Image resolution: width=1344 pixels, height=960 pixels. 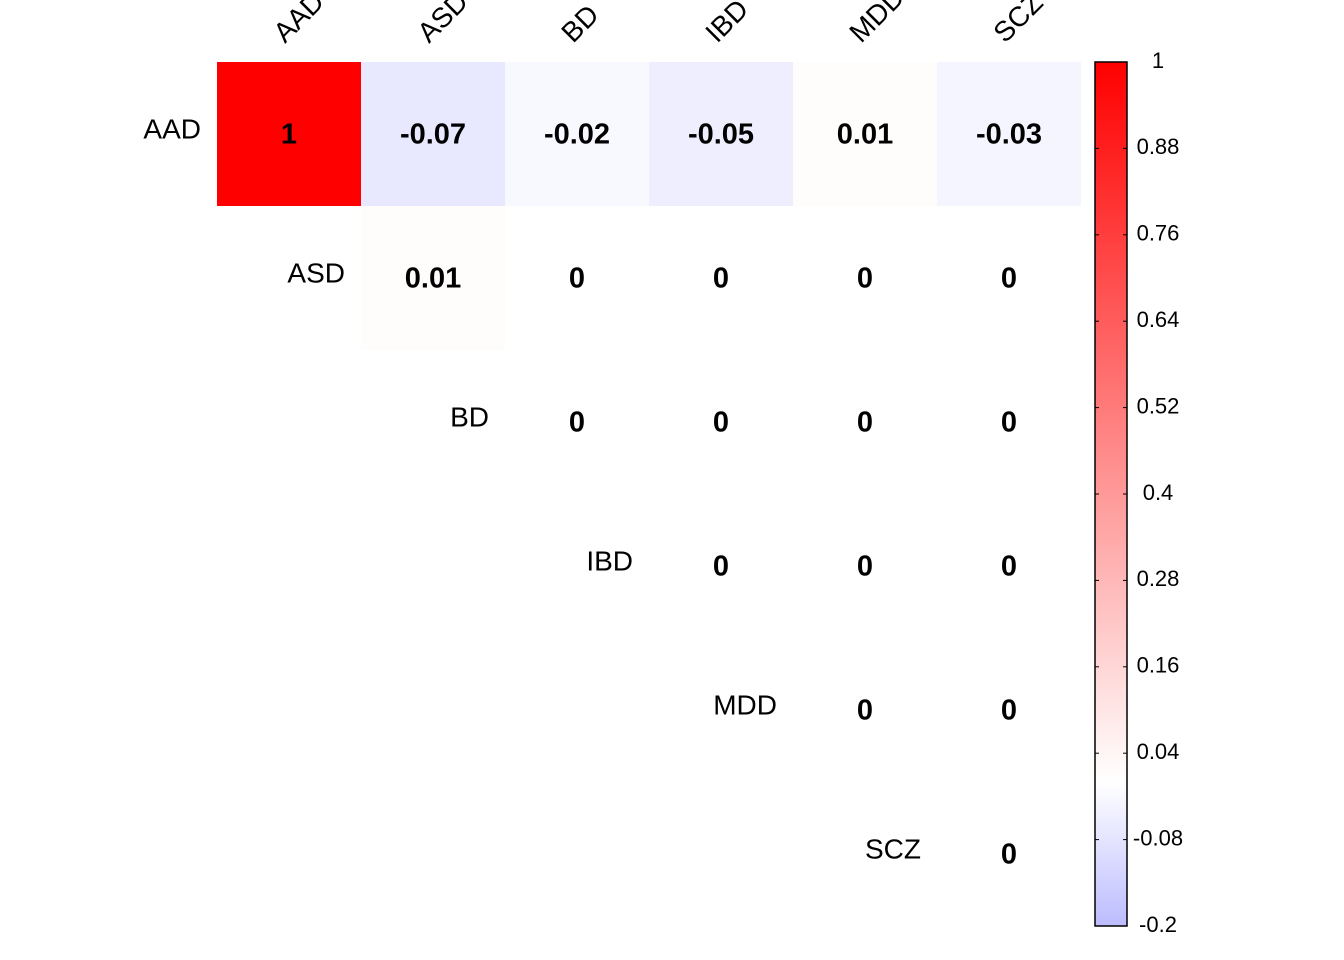 What do you see at coordinates (1158, 405) in the screenshot?
I see `colorbar-tick-label: 0.52` at bounding box center [1158, 405].